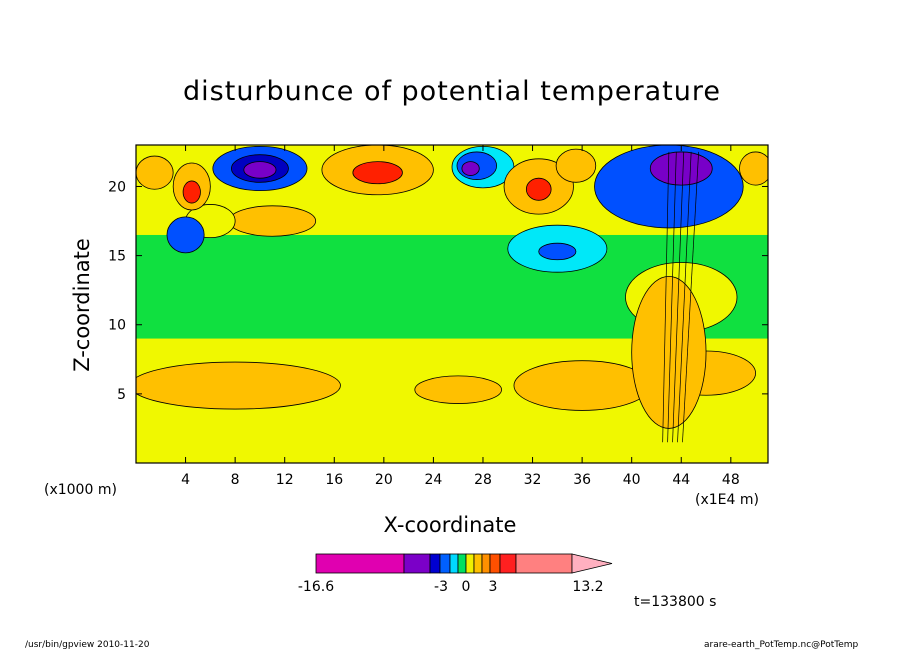  What do you see at coordinates (493, 587) in the screenshot?
I see `colorbar-label: 3` at bounding box center [493, 587].